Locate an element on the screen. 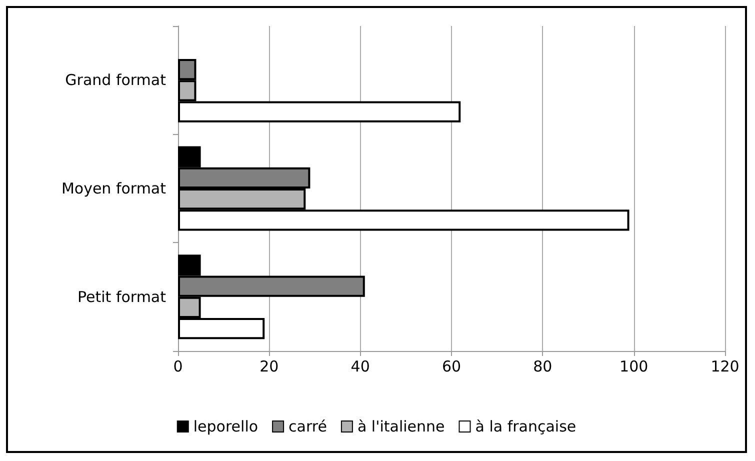  y-tick-label: Moyen format is located at coordinates (113, 189).